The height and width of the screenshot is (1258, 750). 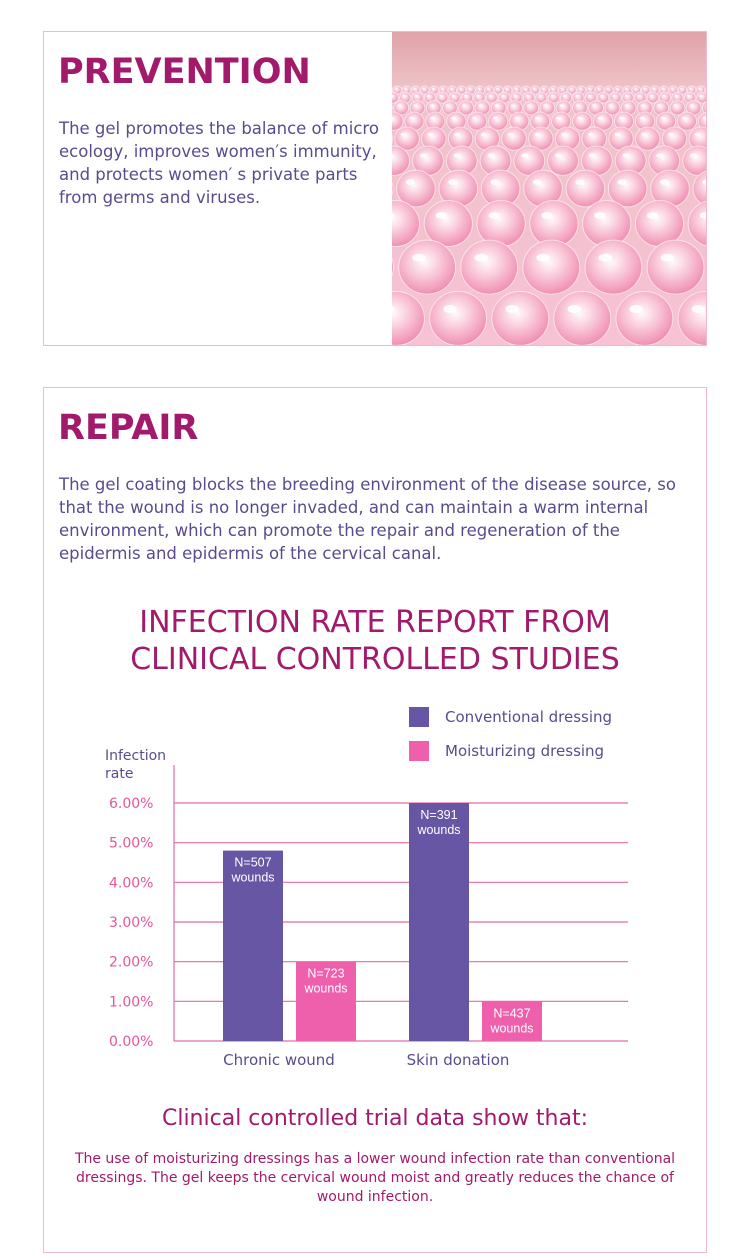 I want to click on y-tick-label: 2.00%, so click(x=131, y=963).